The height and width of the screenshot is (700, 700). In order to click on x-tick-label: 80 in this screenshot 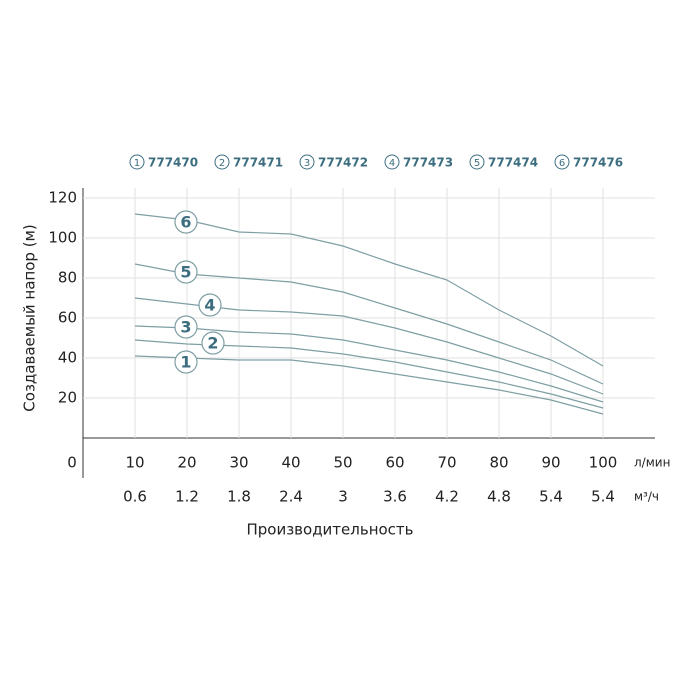, I will do `click(498, 463)`.